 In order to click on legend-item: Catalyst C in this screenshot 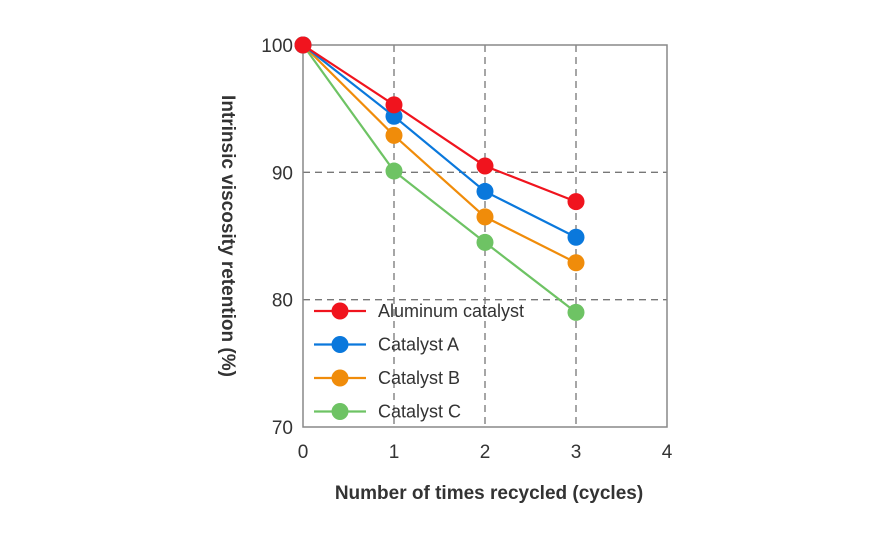, I will do `click(387, 412)`.